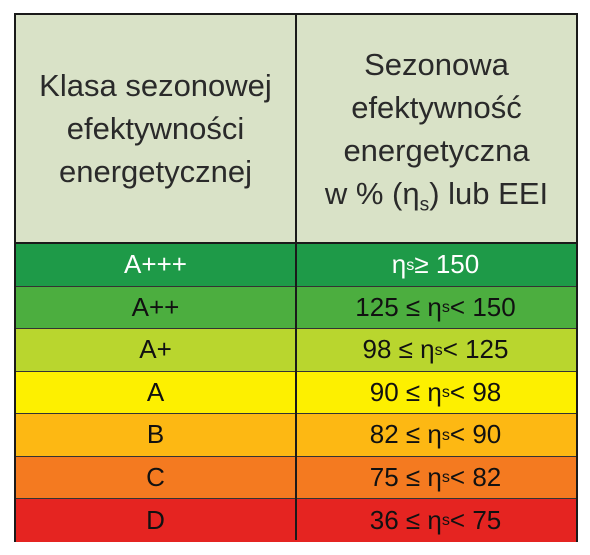  Describe the element at coordinates (155, 434) in the screenshot. I see `energy-class-cell: B` at that location.